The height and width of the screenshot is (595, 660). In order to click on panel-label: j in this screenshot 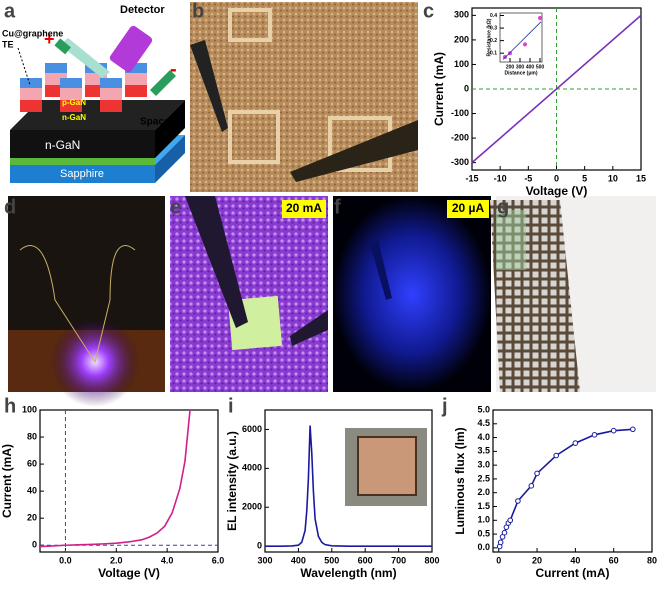, I will do `click(444, 406)`.